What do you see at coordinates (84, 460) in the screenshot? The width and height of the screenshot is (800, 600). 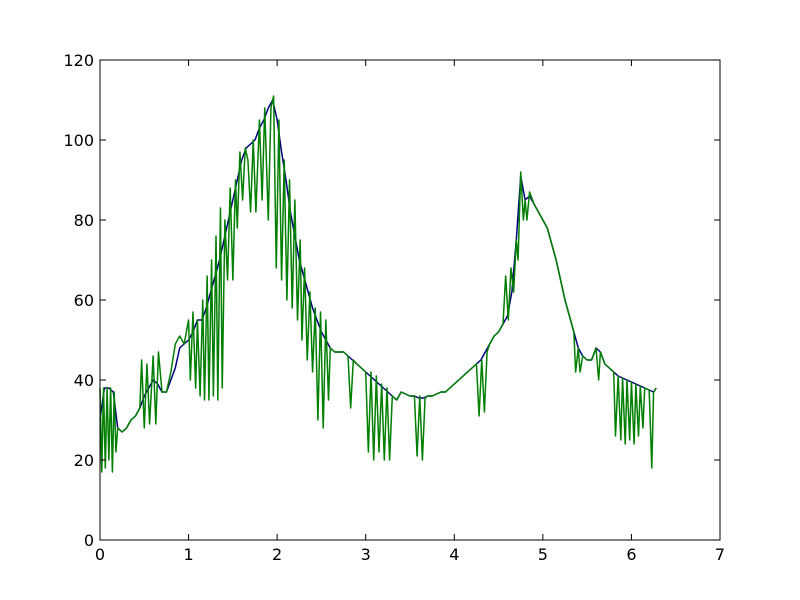 I see `y-tick-label: 20` at bounding box center [84, 460].